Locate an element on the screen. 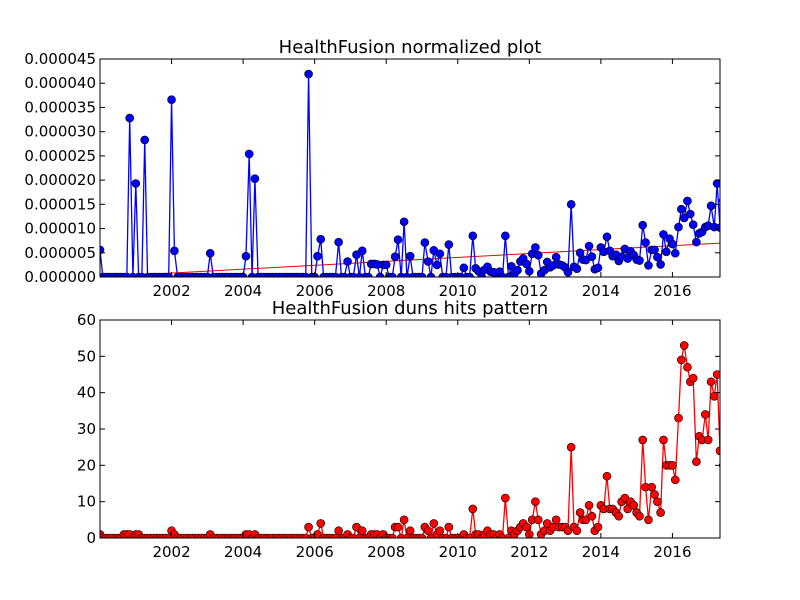  y-tick-label-normalized: 0.000015 is located at coordinates (60, 204).